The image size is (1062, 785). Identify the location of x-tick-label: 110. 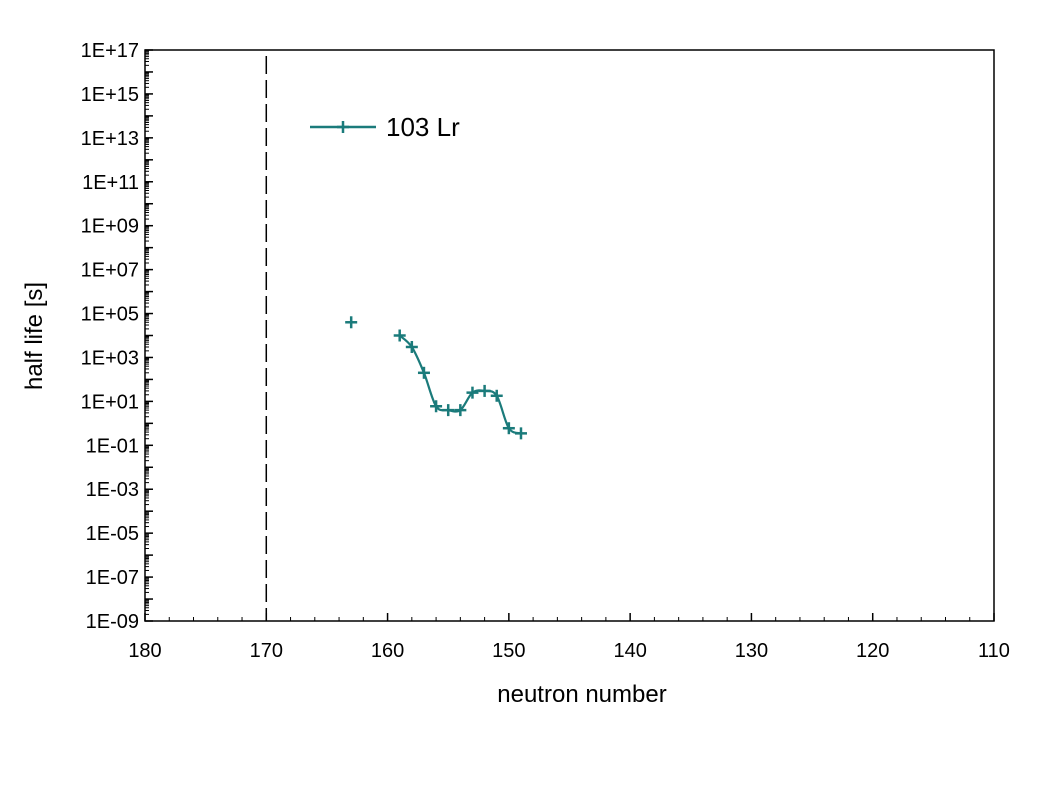
(994, 651).